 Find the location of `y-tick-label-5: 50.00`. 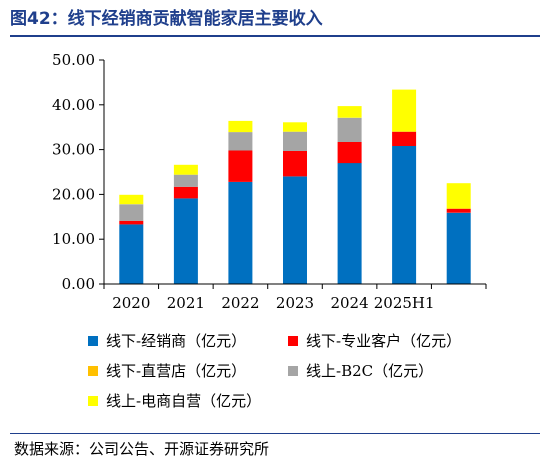

y-tick-label-5: 50.00 is located at coordinates (73, 60).